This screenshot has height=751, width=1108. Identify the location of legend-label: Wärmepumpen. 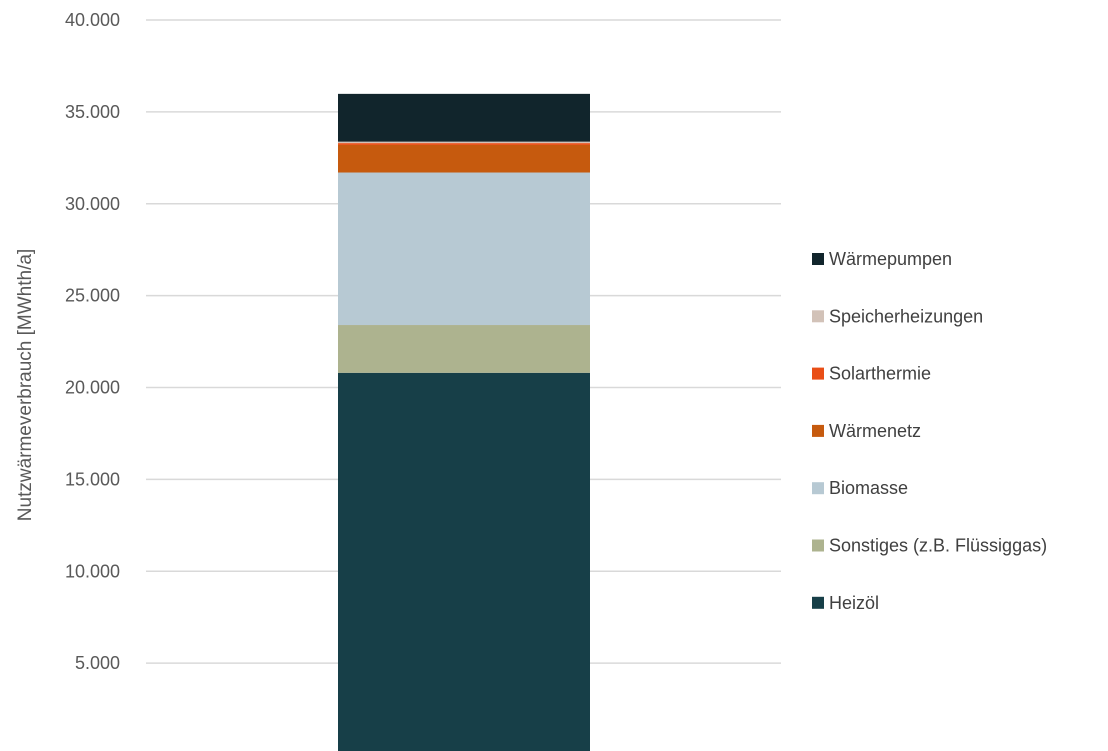
(890, 259).